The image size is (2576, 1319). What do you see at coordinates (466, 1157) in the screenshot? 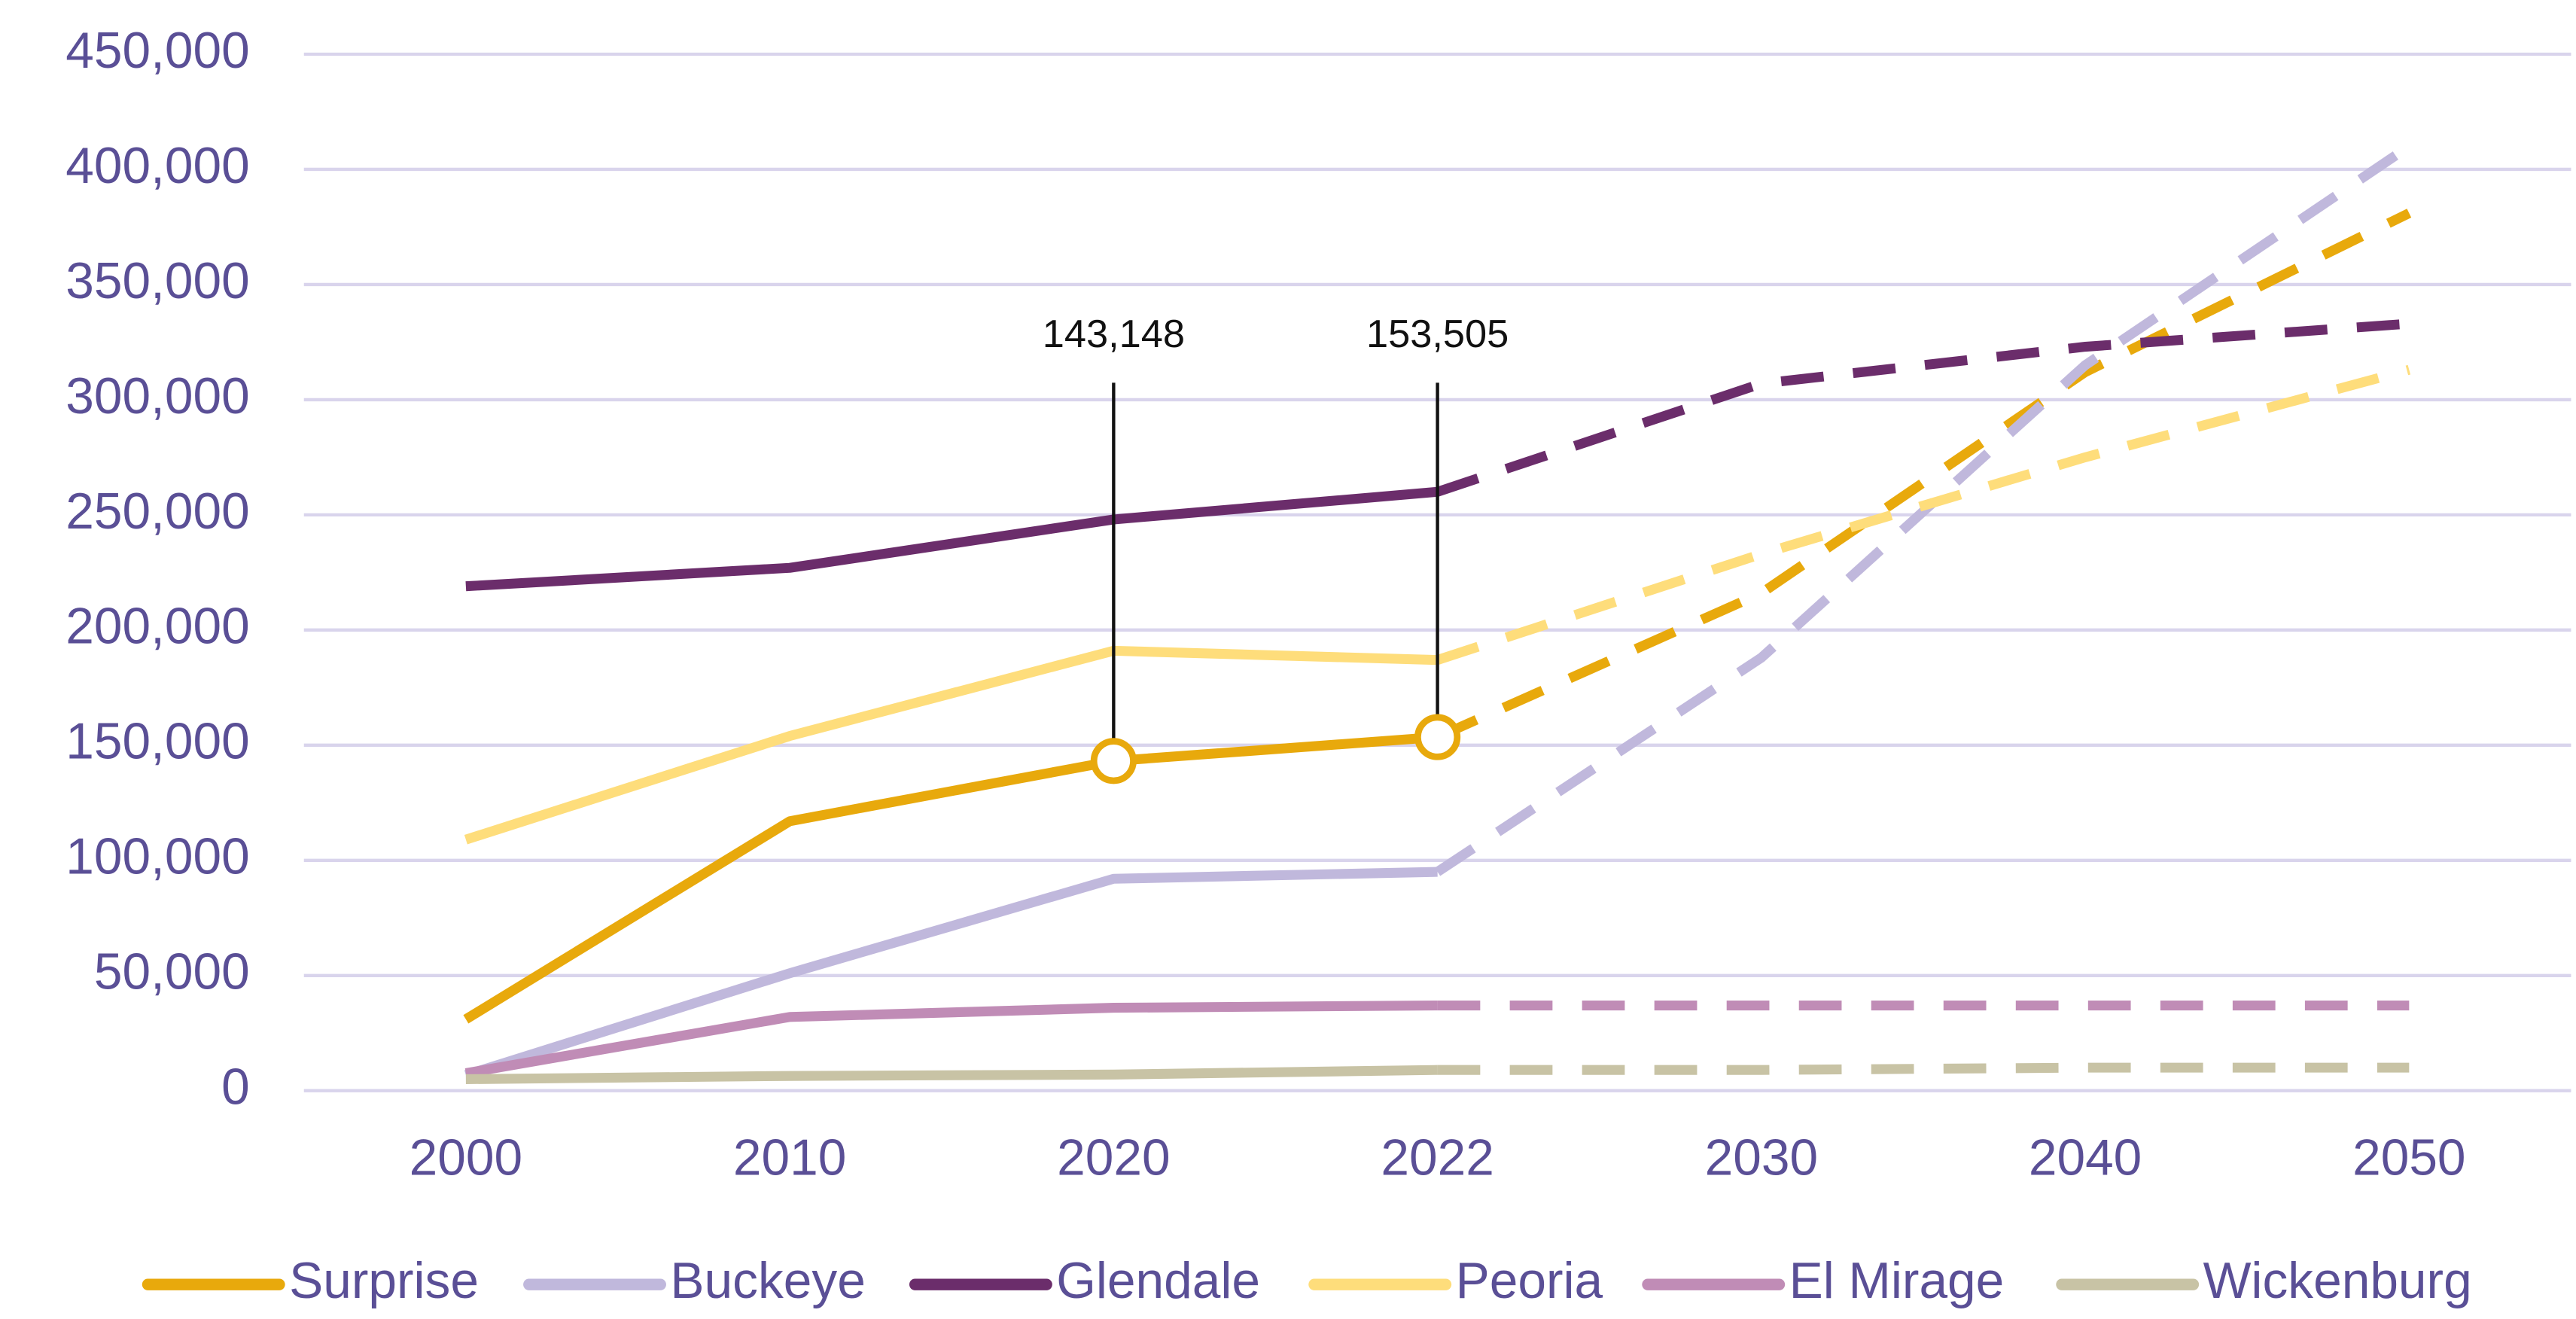
I see `x-tick-label: 2000` at bounding box center [466, 1157].